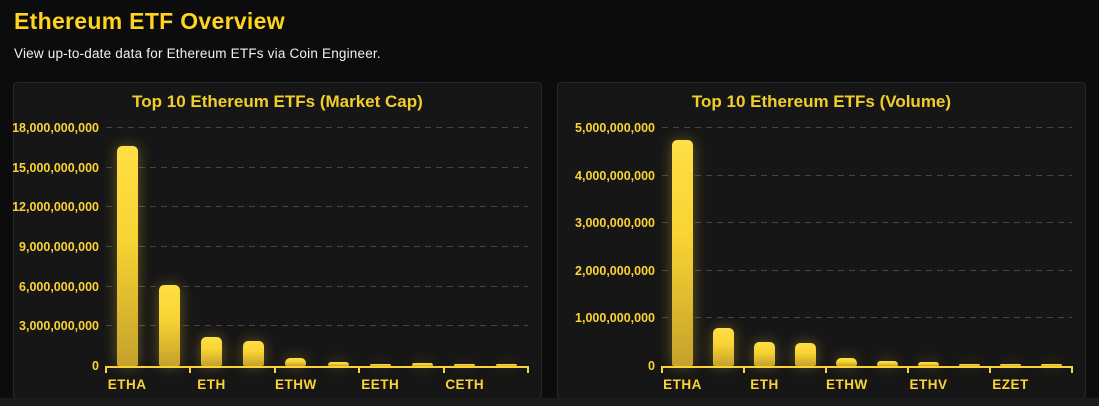 The width and height of the screenshot is (1099, 406). I want to click on x-axis-label: EZET, so click(1010, 384).